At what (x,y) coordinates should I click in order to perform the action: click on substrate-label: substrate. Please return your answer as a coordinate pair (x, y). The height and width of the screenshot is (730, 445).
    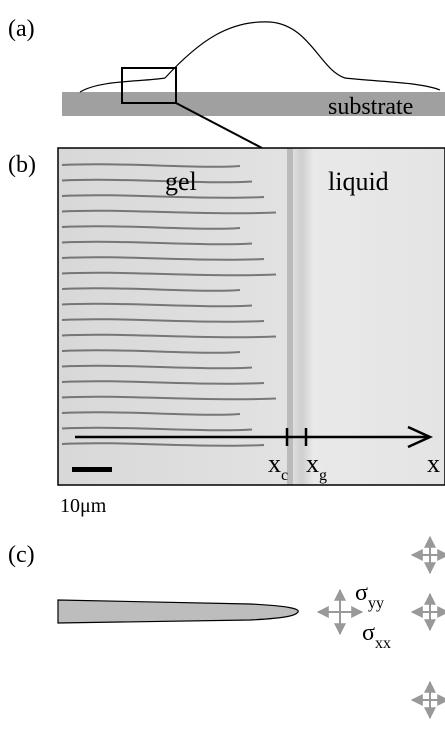
    Looking at the image, I should click on (370, 107).